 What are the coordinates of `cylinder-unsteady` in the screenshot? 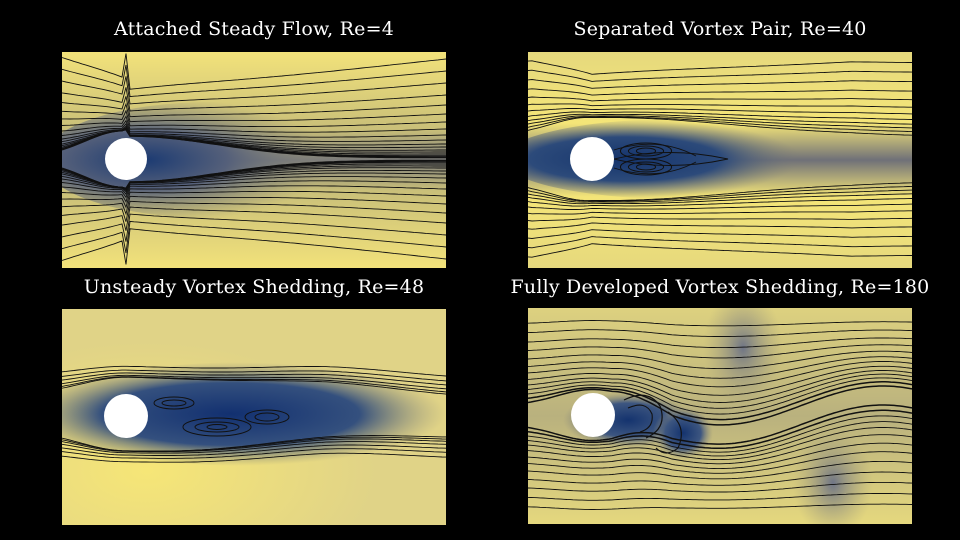 It's located at (126, 416).